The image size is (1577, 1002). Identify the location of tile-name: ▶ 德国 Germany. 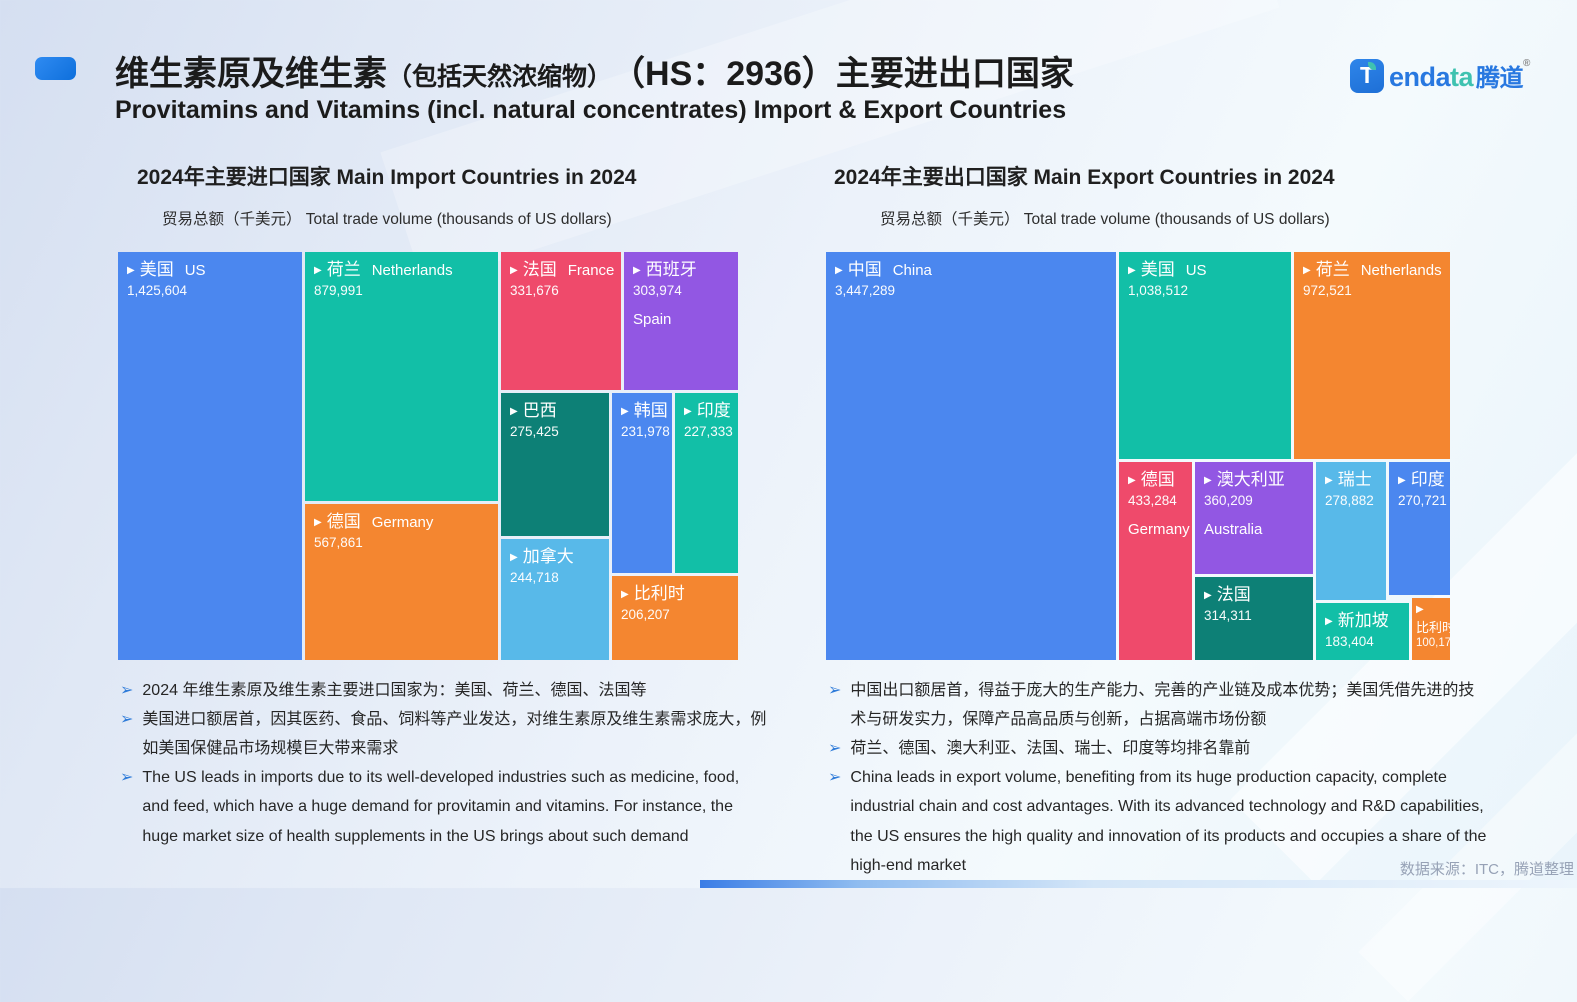
(401, 522).